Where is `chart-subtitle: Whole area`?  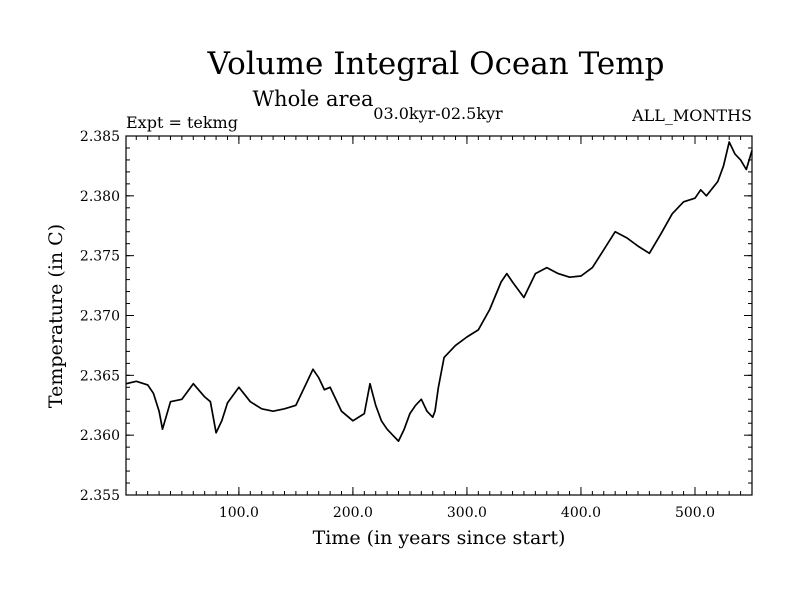
chart-subtitle: Whole area is located at coordinates (312, 99).